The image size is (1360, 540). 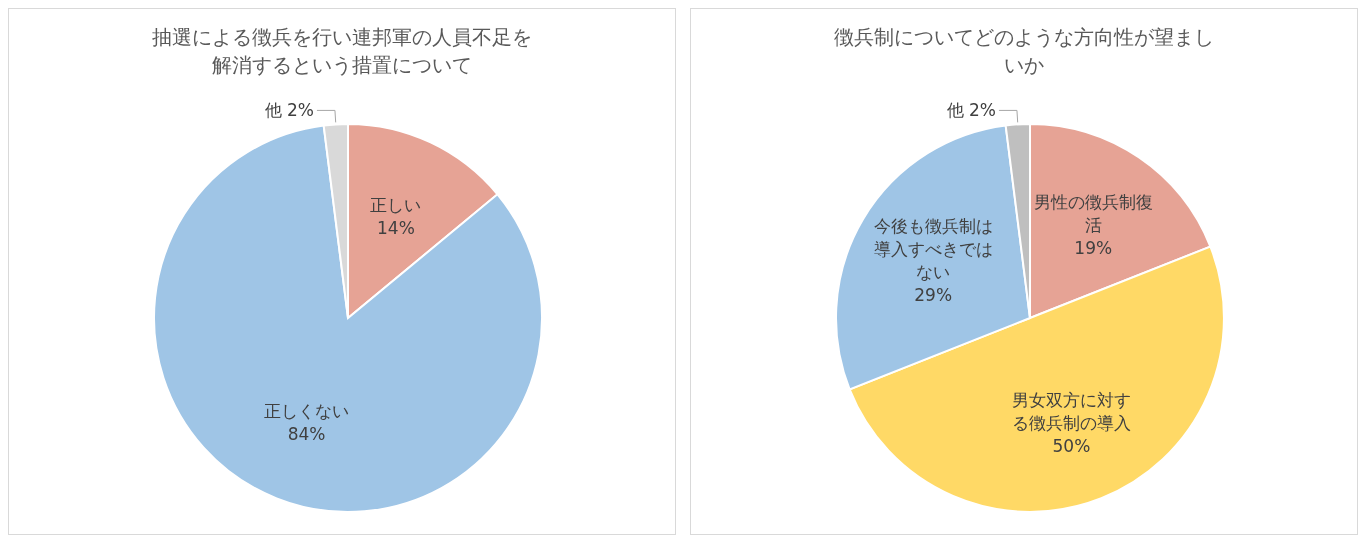 What do you see at coordinates (342, 51) in the screenshot?
I see `chart-title: 抽選による徴兵を行い連邦軍の人員不足を解消するという措置について` at bounding box center [342, 51].